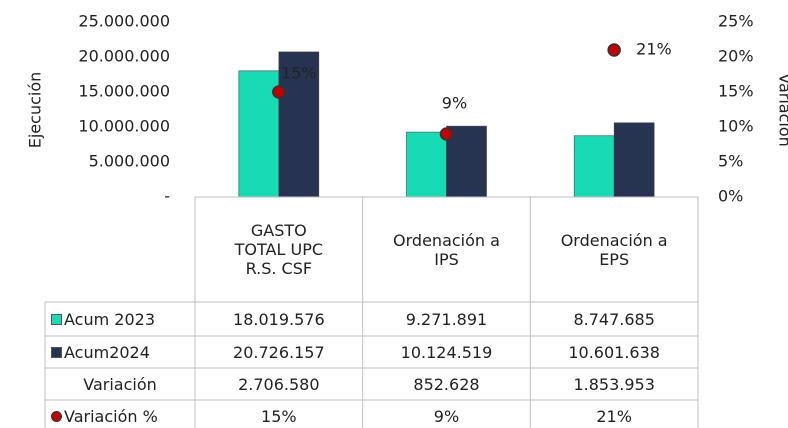 The width and height of the screenshot is (788, 428). What do you see at coordinates (736, 126) in the screenshot?
I see `y2-tick-label: 10%` at bounding box center [736, 126].